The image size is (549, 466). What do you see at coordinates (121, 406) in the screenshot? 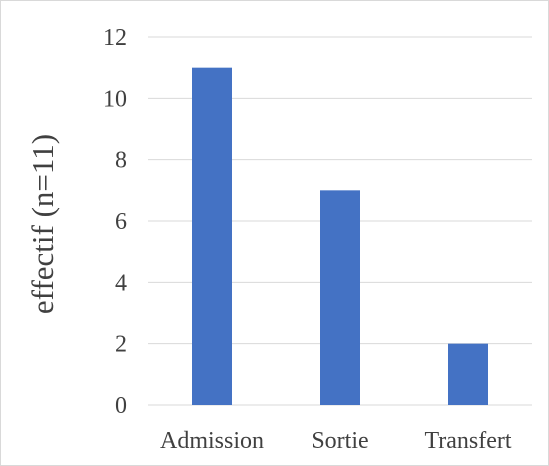
I see `y-tick-label: 0` at bounding box center [121, 406].